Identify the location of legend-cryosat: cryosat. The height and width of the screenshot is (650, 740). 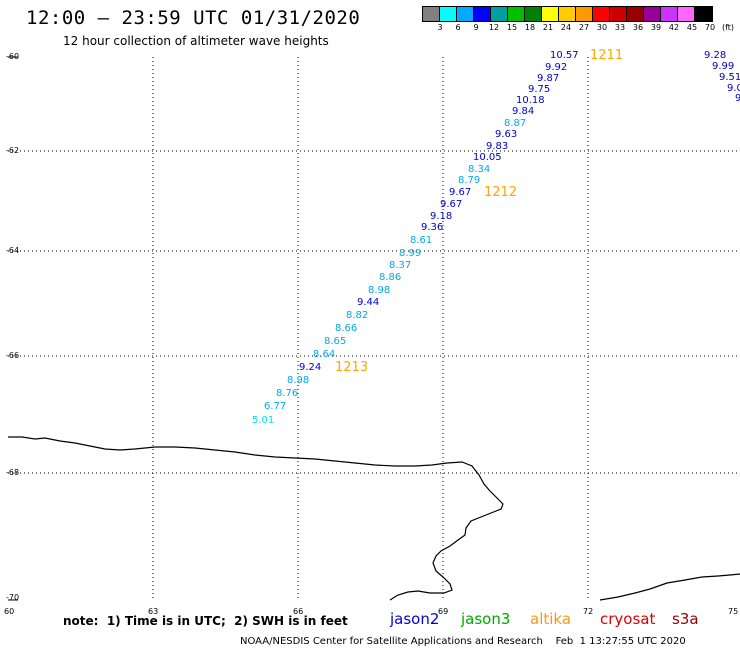
(628, 619).